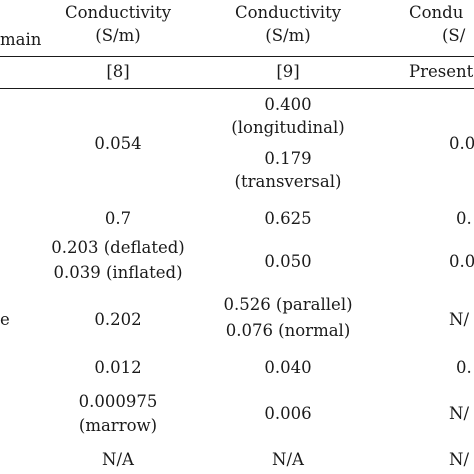  I want to click on col2-unit: (S/m), so click(288, 35).